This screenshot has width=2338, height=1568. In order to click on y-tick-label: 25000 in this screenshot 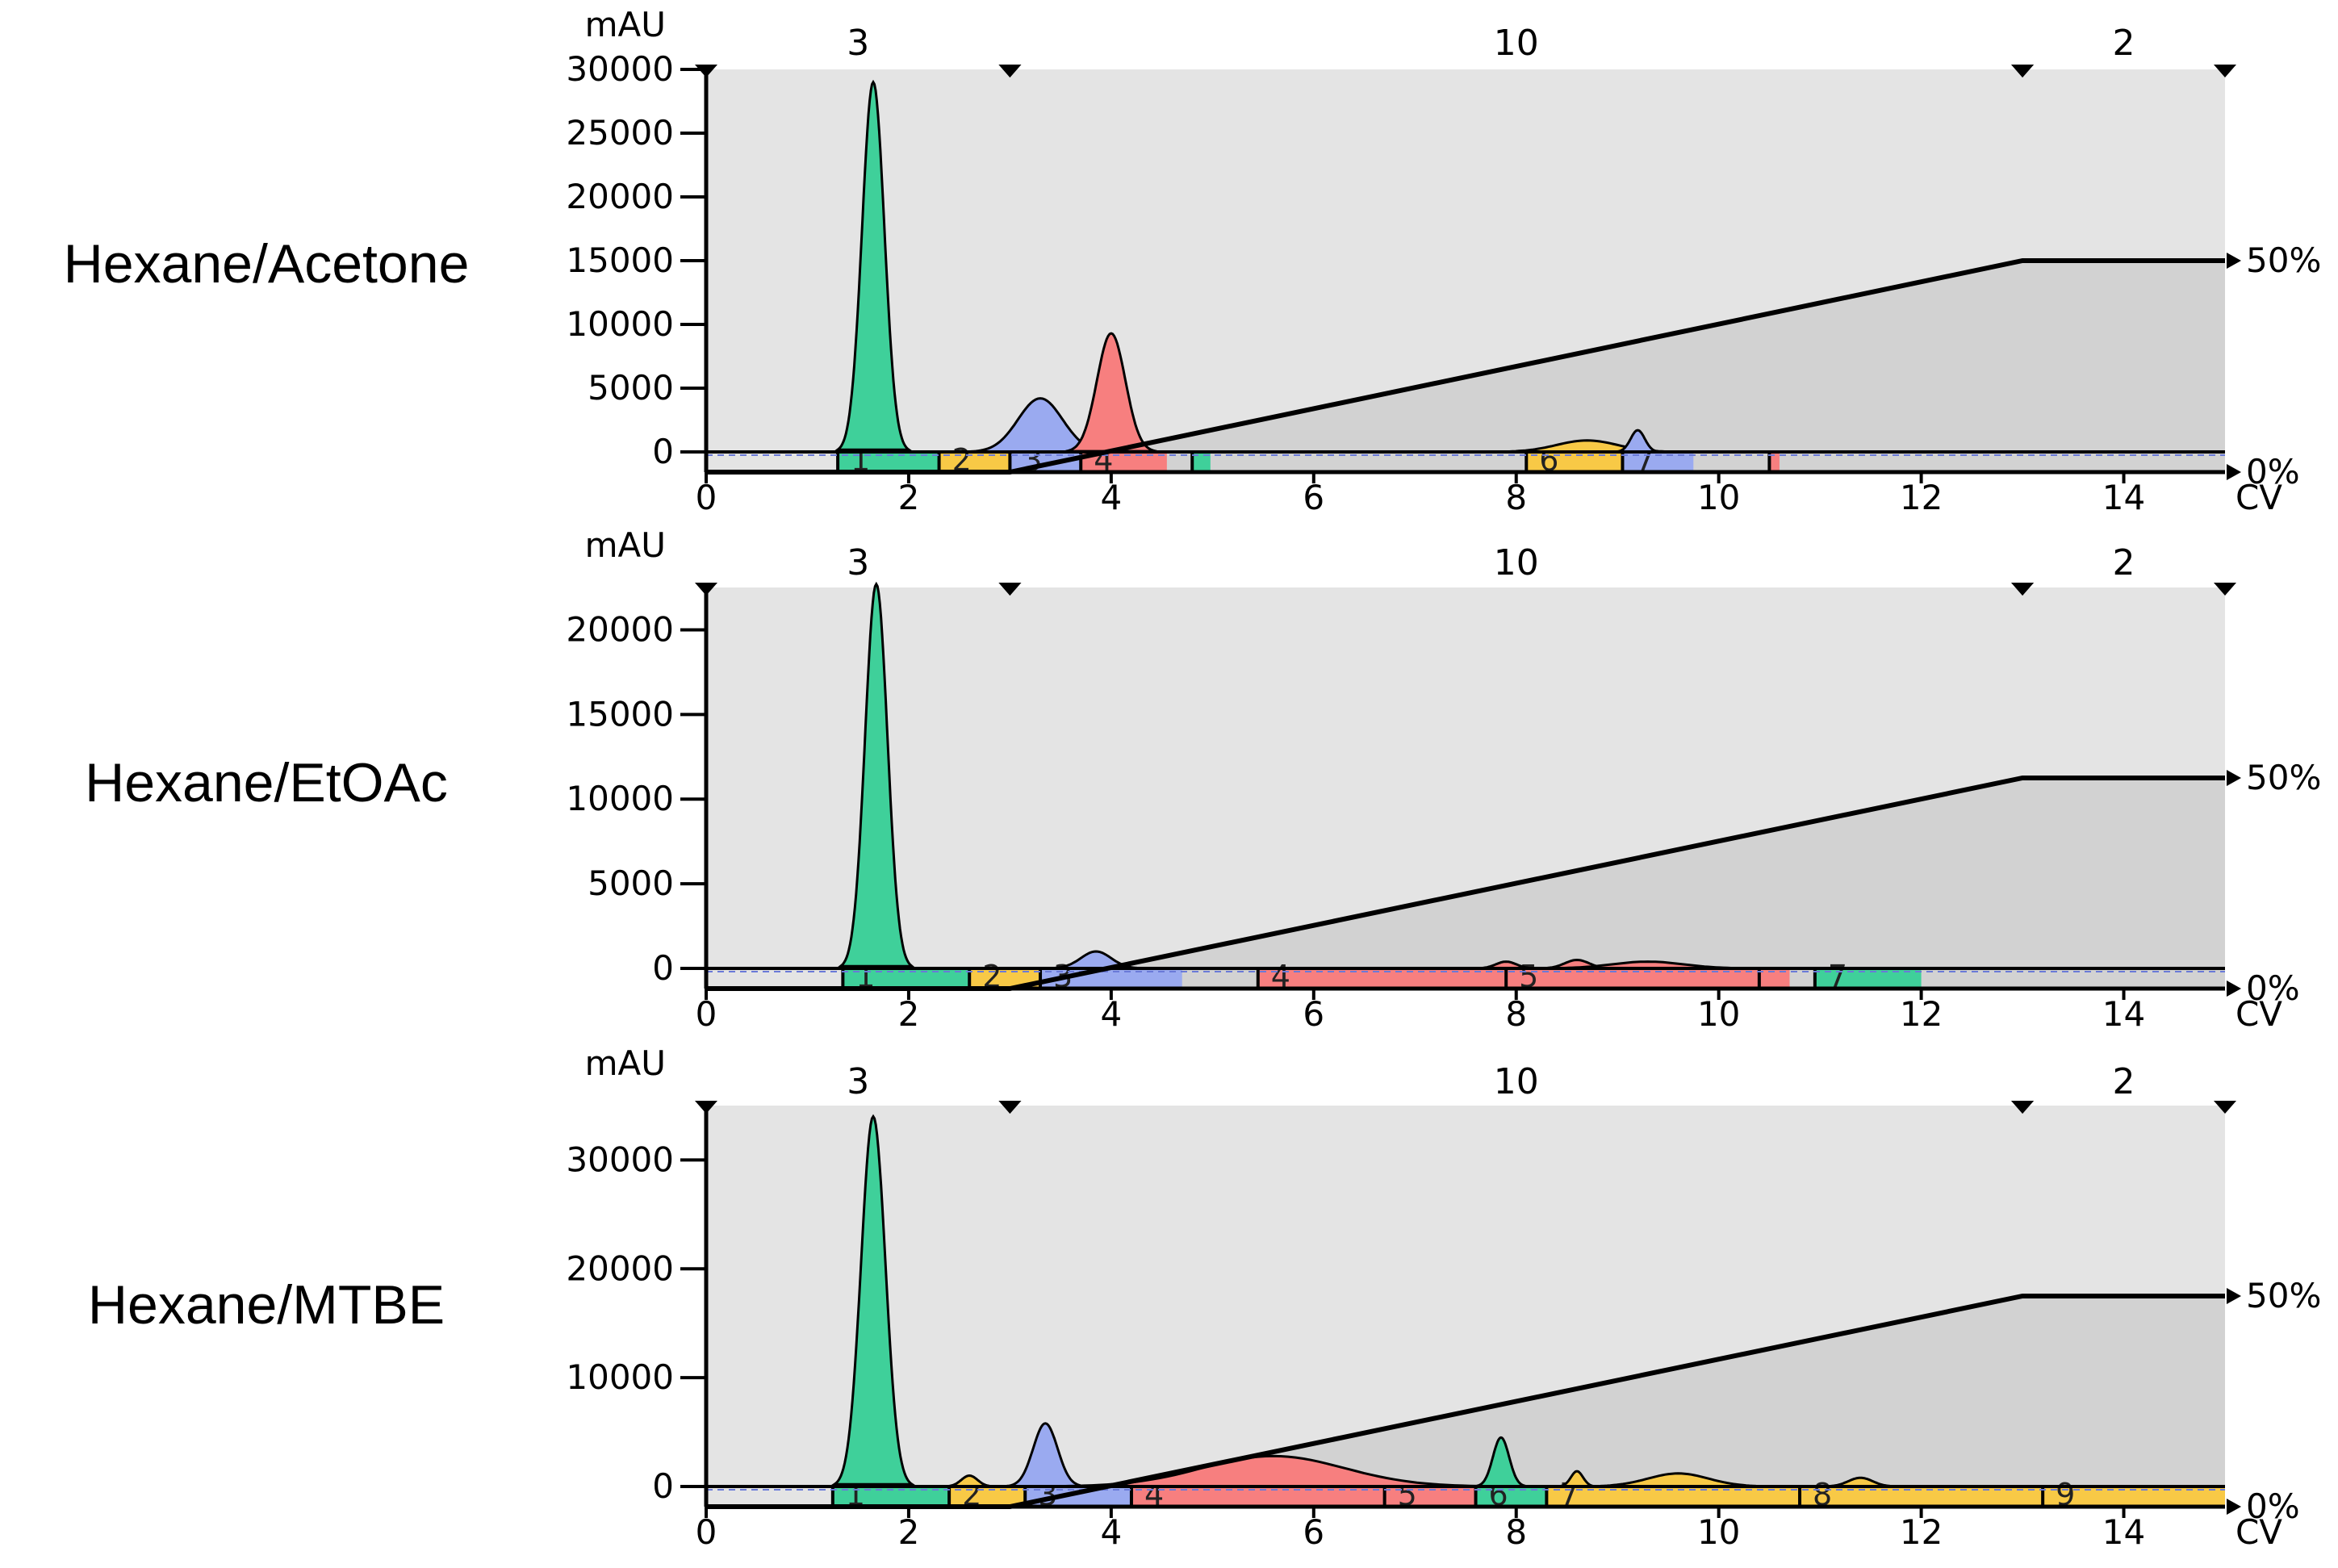, I will do `click(620, 133)`.